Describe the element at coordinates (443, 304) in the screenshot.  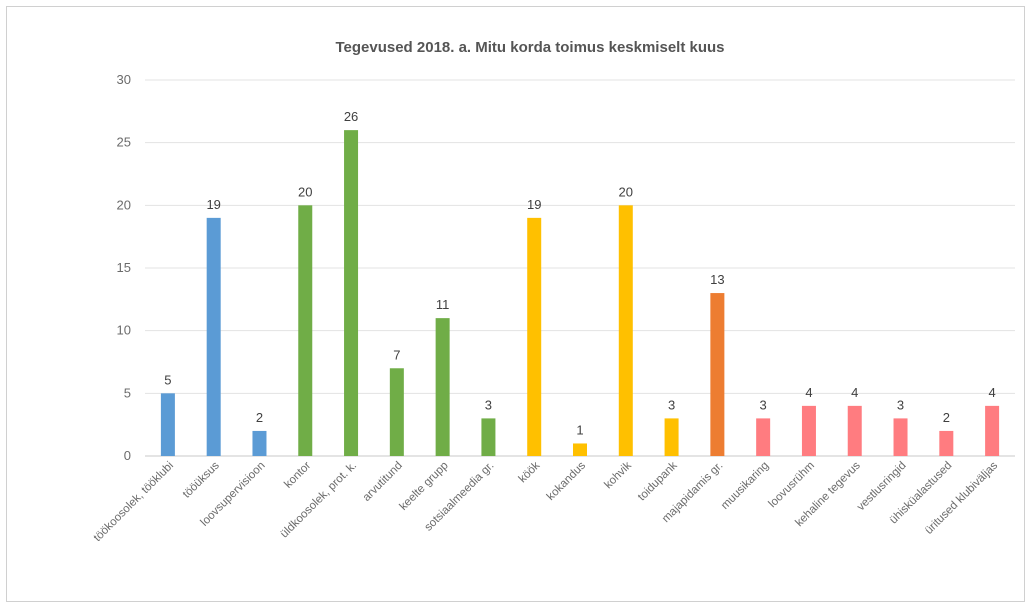
I see `data-label: 11` at that location.